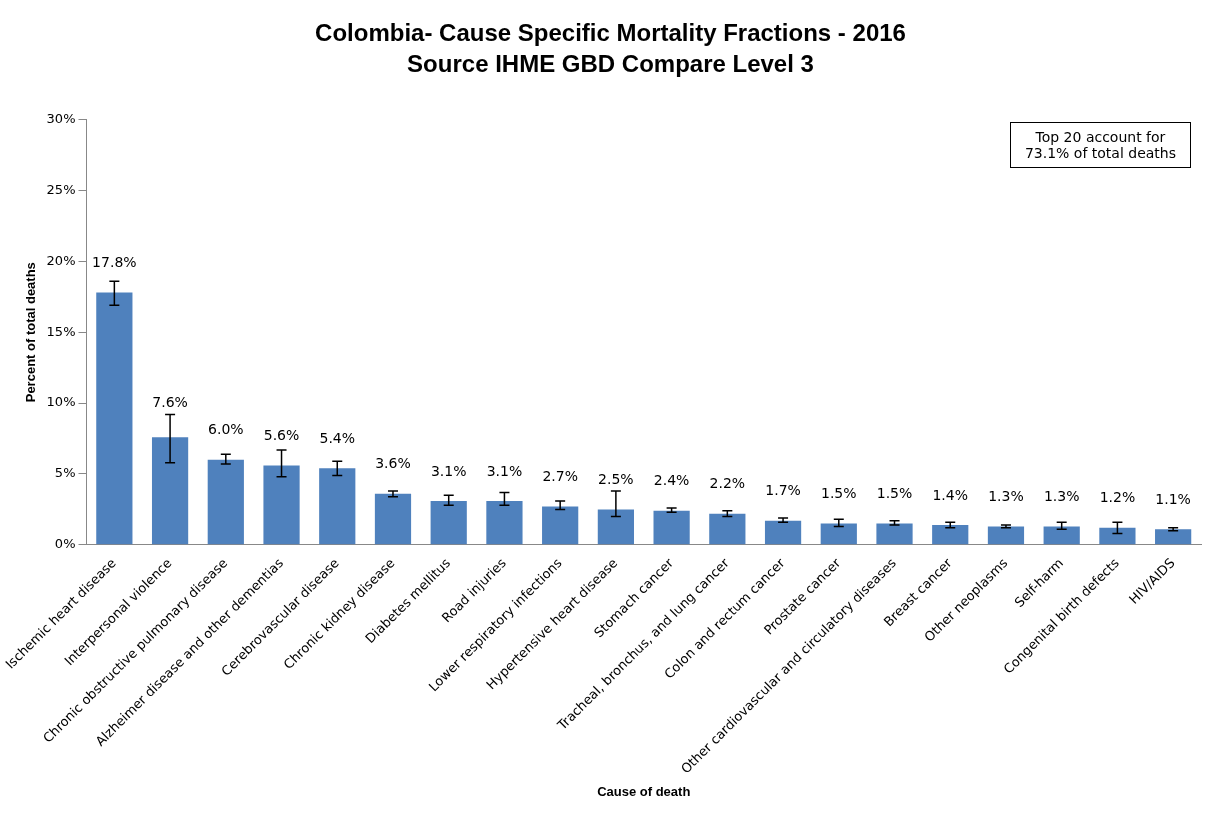  Describe the element at coordinates (337, 437) in the screenshot. I see `data-label: 5.4%` at that location.